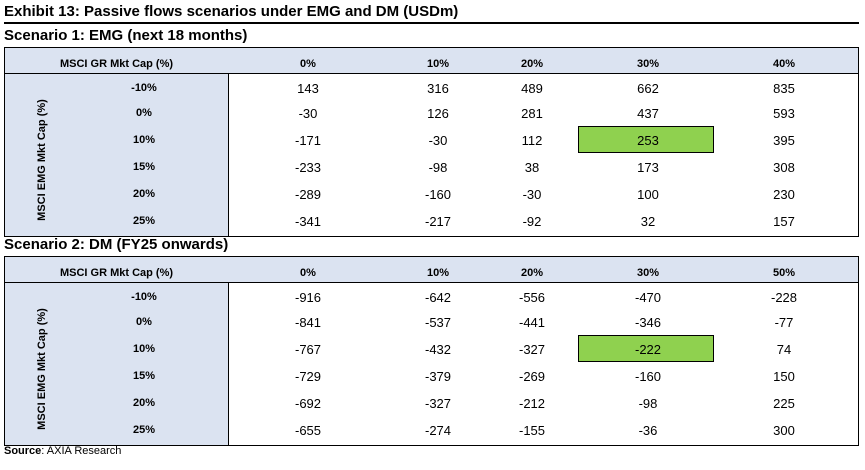 The image size is (865, 470). Describe the element at coordinates (116, 244) in the screenshot. I see `scenario-2-title: Scenario 2: DM (FY25 onwards)` at that location.